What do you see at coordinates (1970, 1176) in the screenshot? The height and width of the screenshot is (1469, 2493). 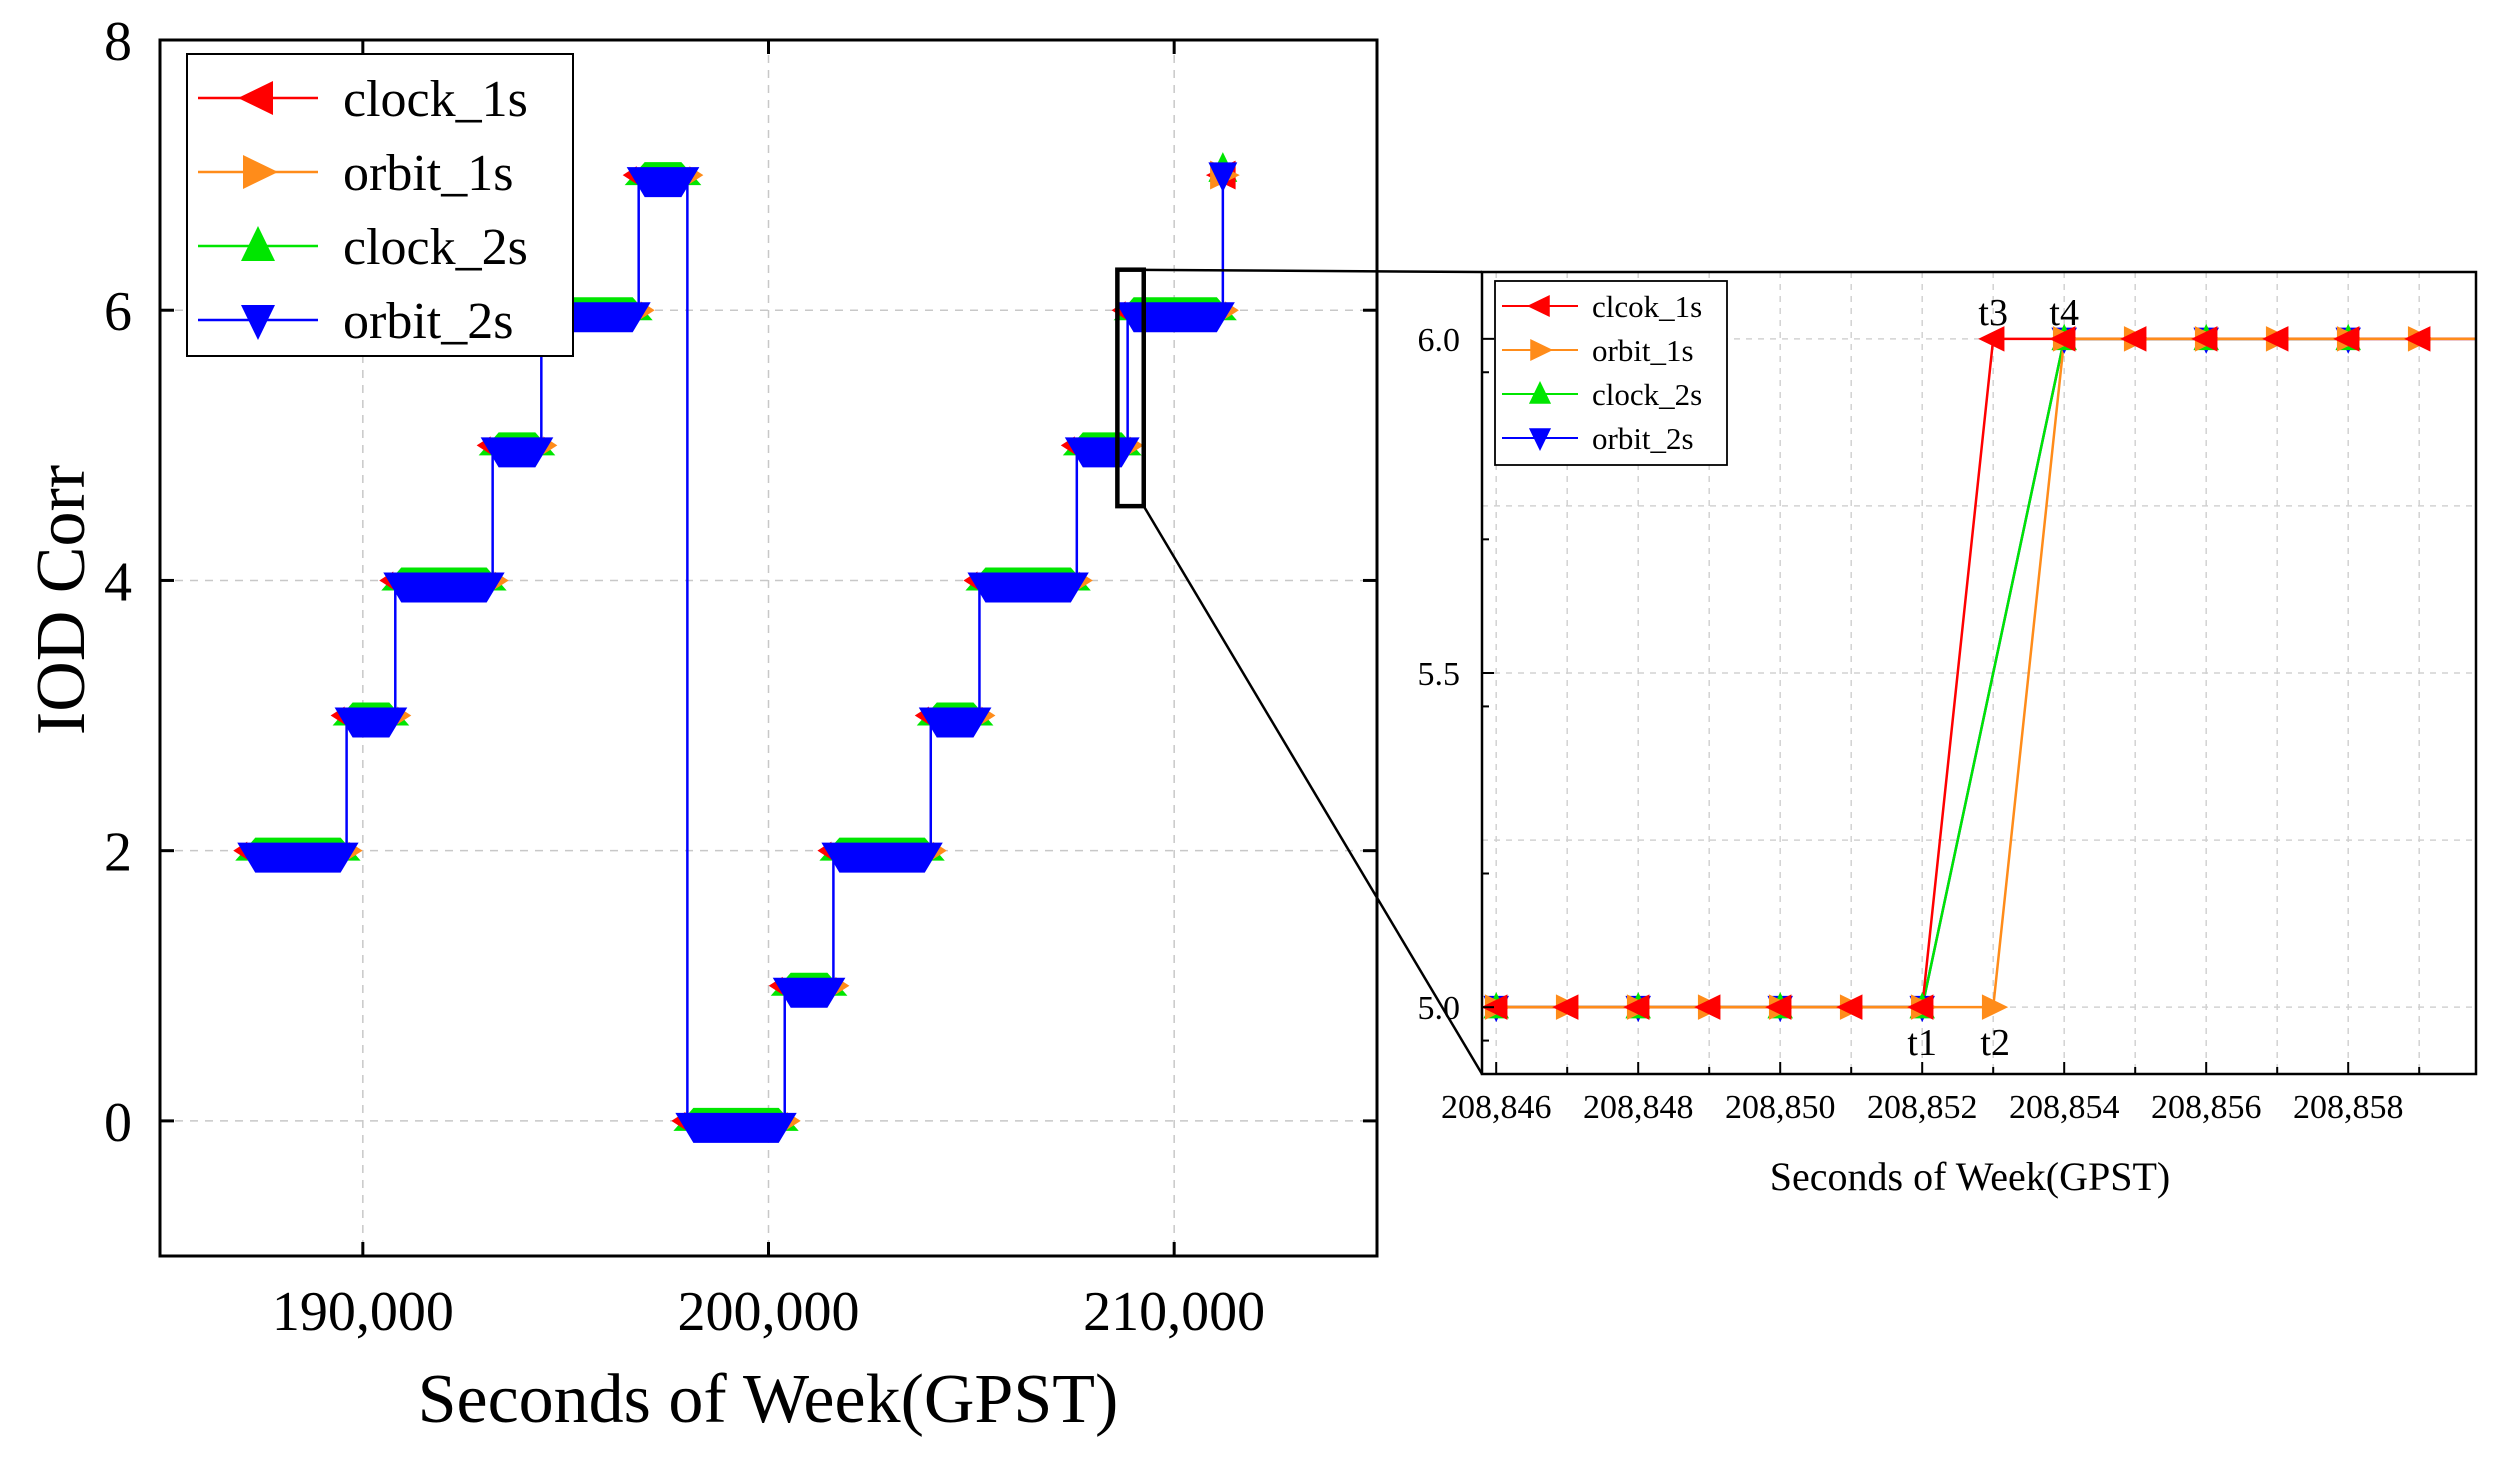 I see `inset-x-axis-title: Seconds of Week(GPST)` at bounding box center [1970, 1176].